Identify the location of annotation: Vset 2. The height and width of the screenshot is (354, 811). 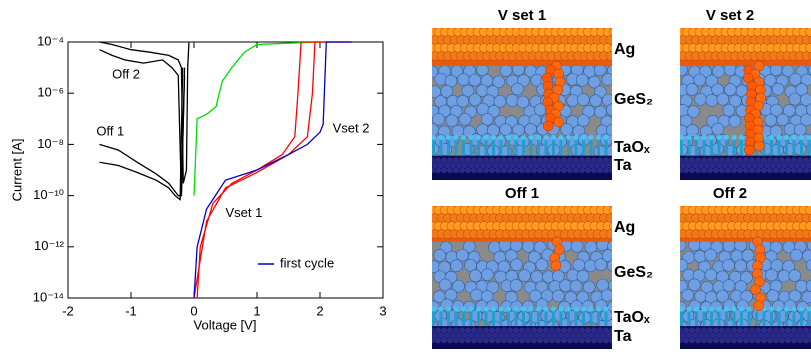
(351, 127).